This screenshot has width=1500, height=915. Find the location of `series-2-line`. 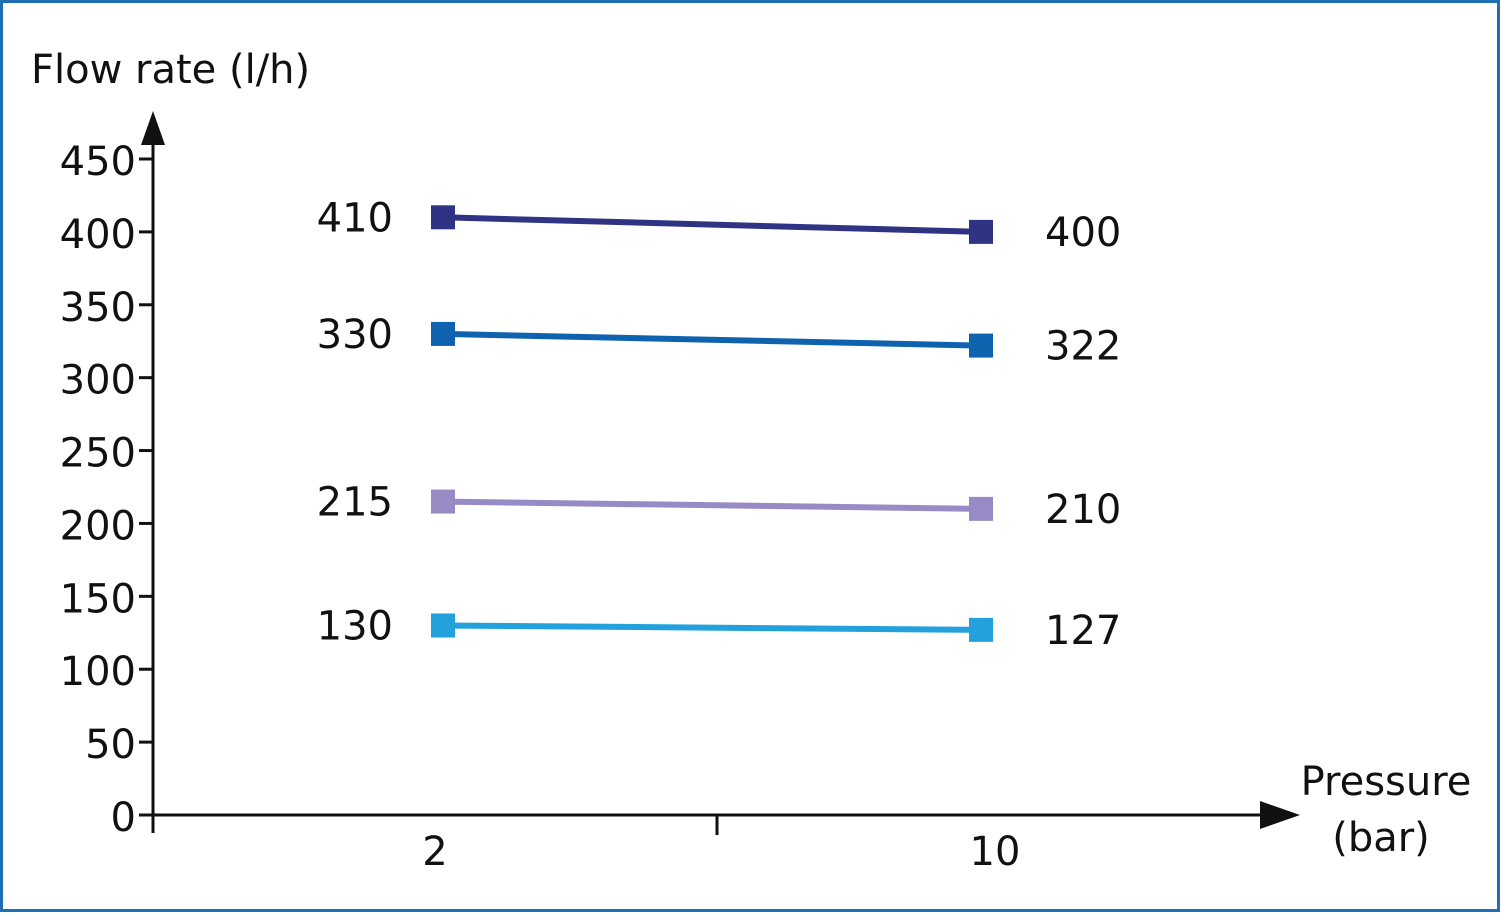

series-2-line is located at coordinates (712, 339).